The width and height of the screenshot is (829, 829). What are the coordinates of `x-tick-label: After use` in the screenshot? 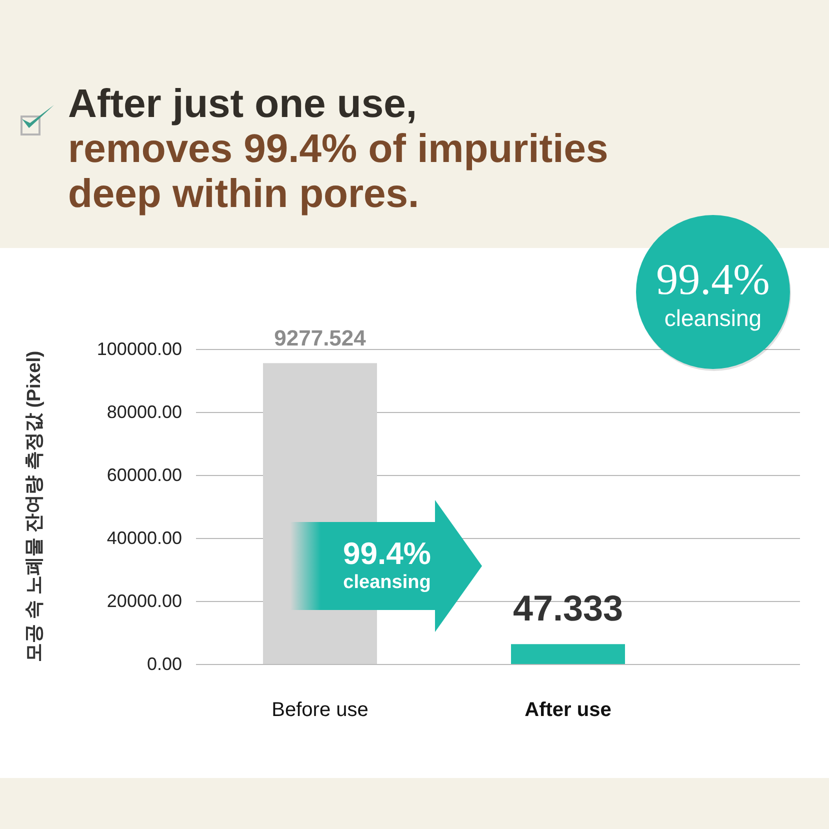 It's located at (568, 710).